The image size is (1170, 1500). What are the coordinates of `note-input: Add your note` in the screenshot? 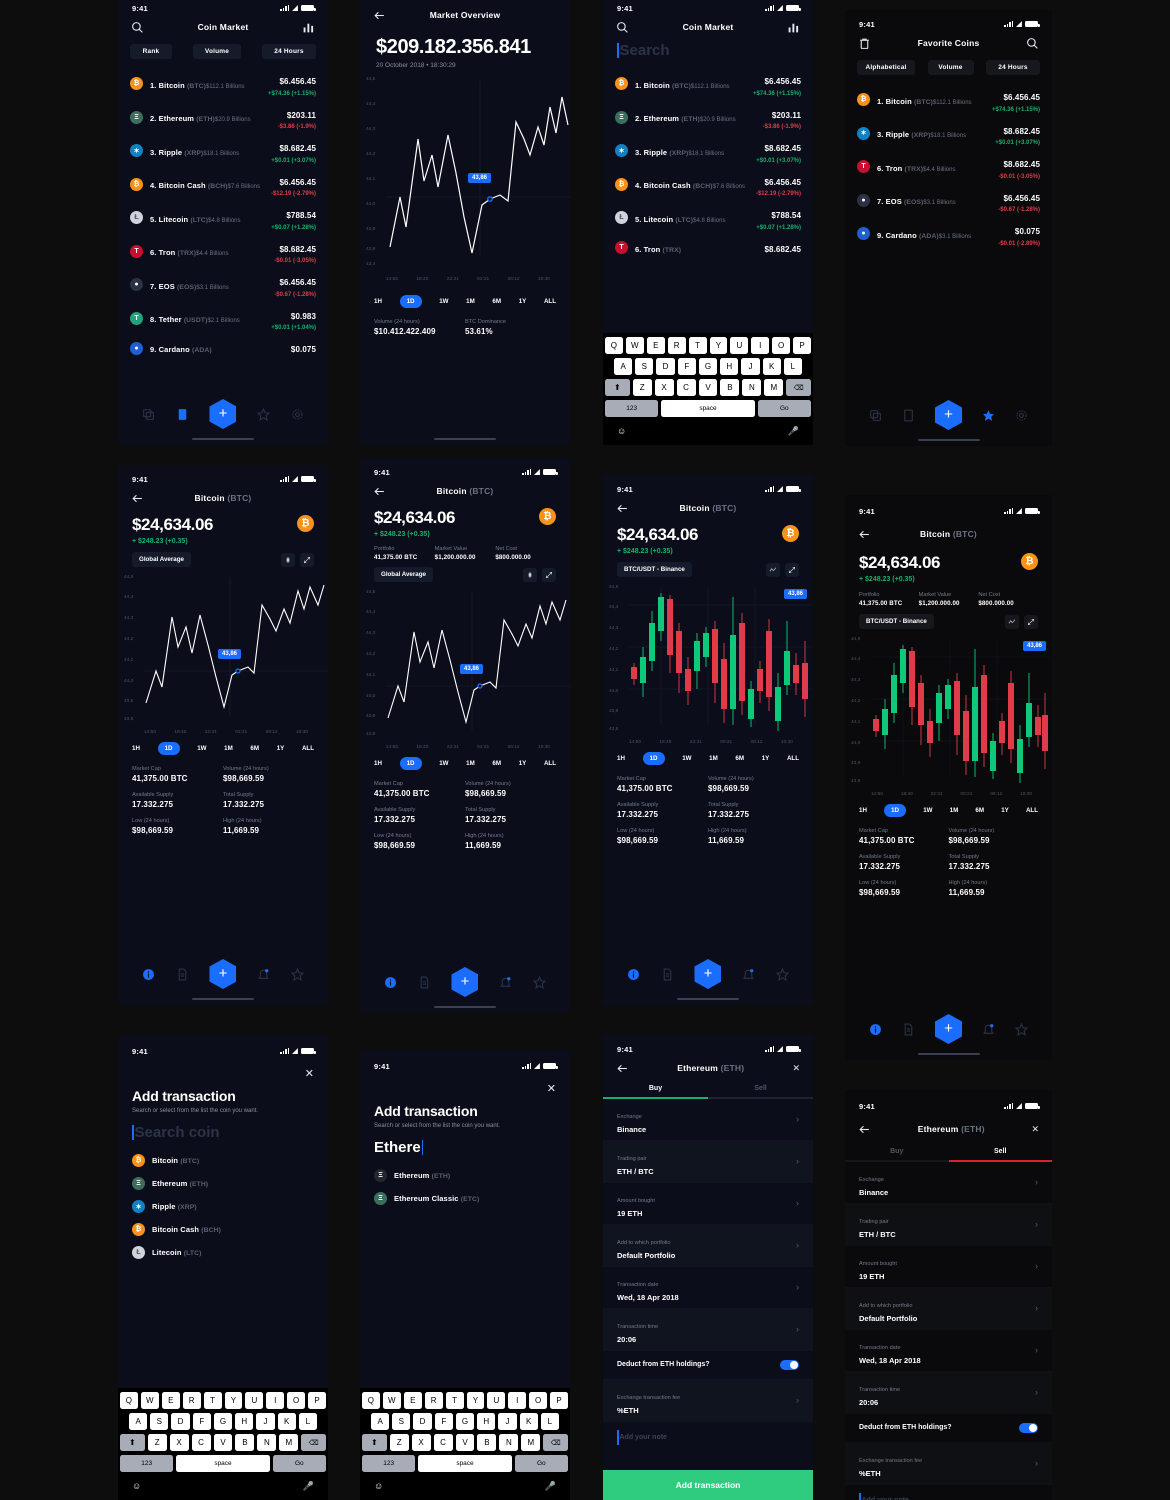 It's located at (708, 1437).